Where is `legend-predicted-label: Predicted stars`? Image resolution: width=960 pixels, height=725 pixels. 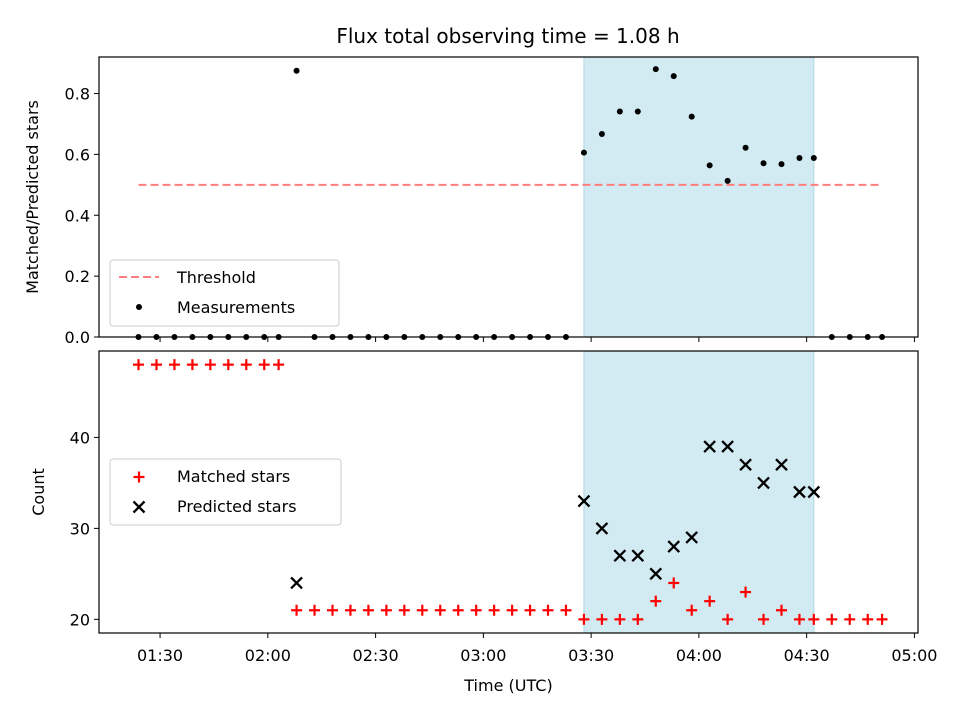 legend-predicted-label: Predicted stars is located at coordinates (237, 506).